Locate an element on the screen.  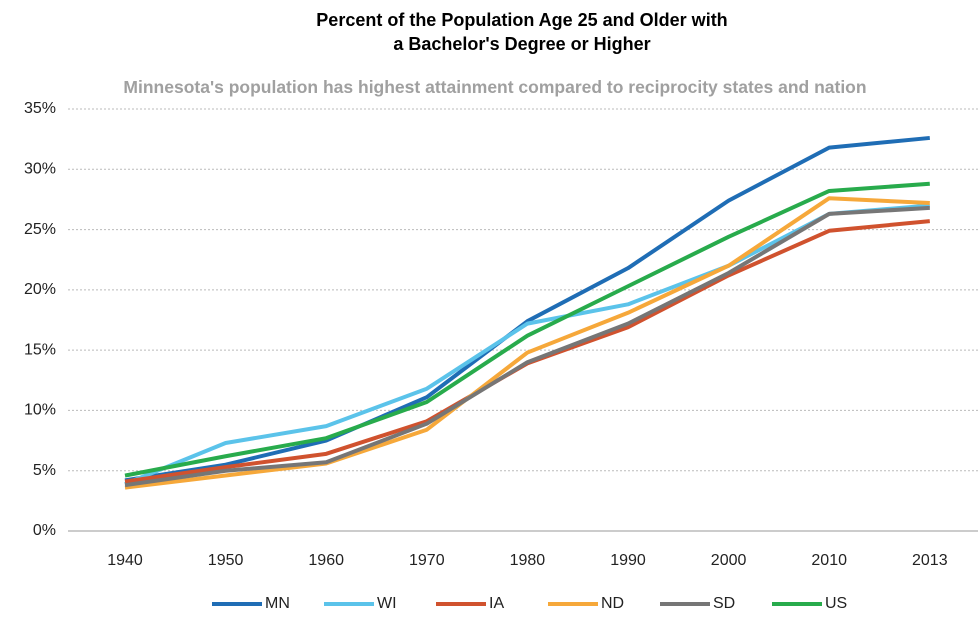
x-tick-label: 2000 is located at coordinates (729, 560).